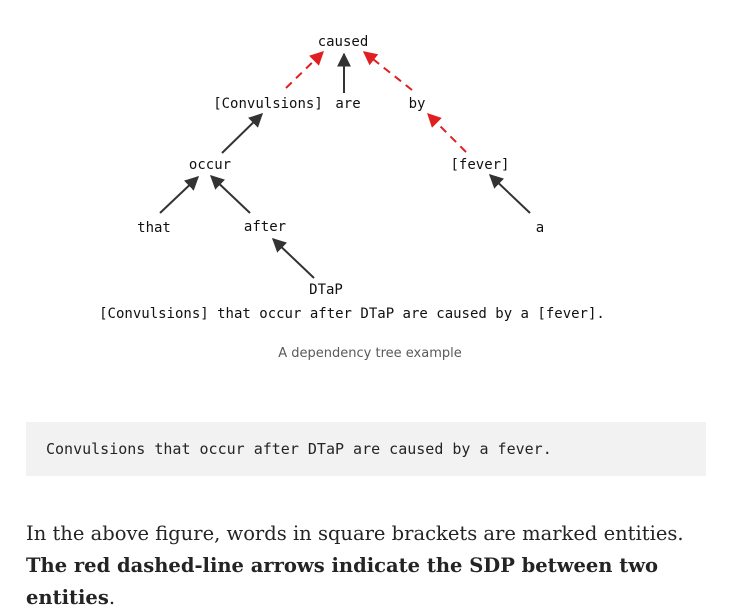 The height and width of the screenshot is (614, 740). Describe the element at coordinates (343, 42) in the screenshot. I see `word-caused: caused` at that location.